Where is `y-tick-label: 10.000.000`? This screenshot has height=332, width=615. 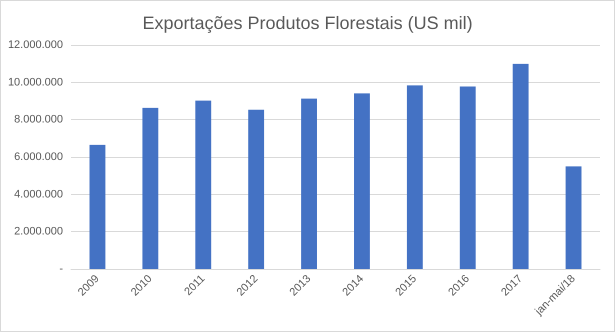
y-tick-label: 10.000.000 is located at coordinates (35, 82).